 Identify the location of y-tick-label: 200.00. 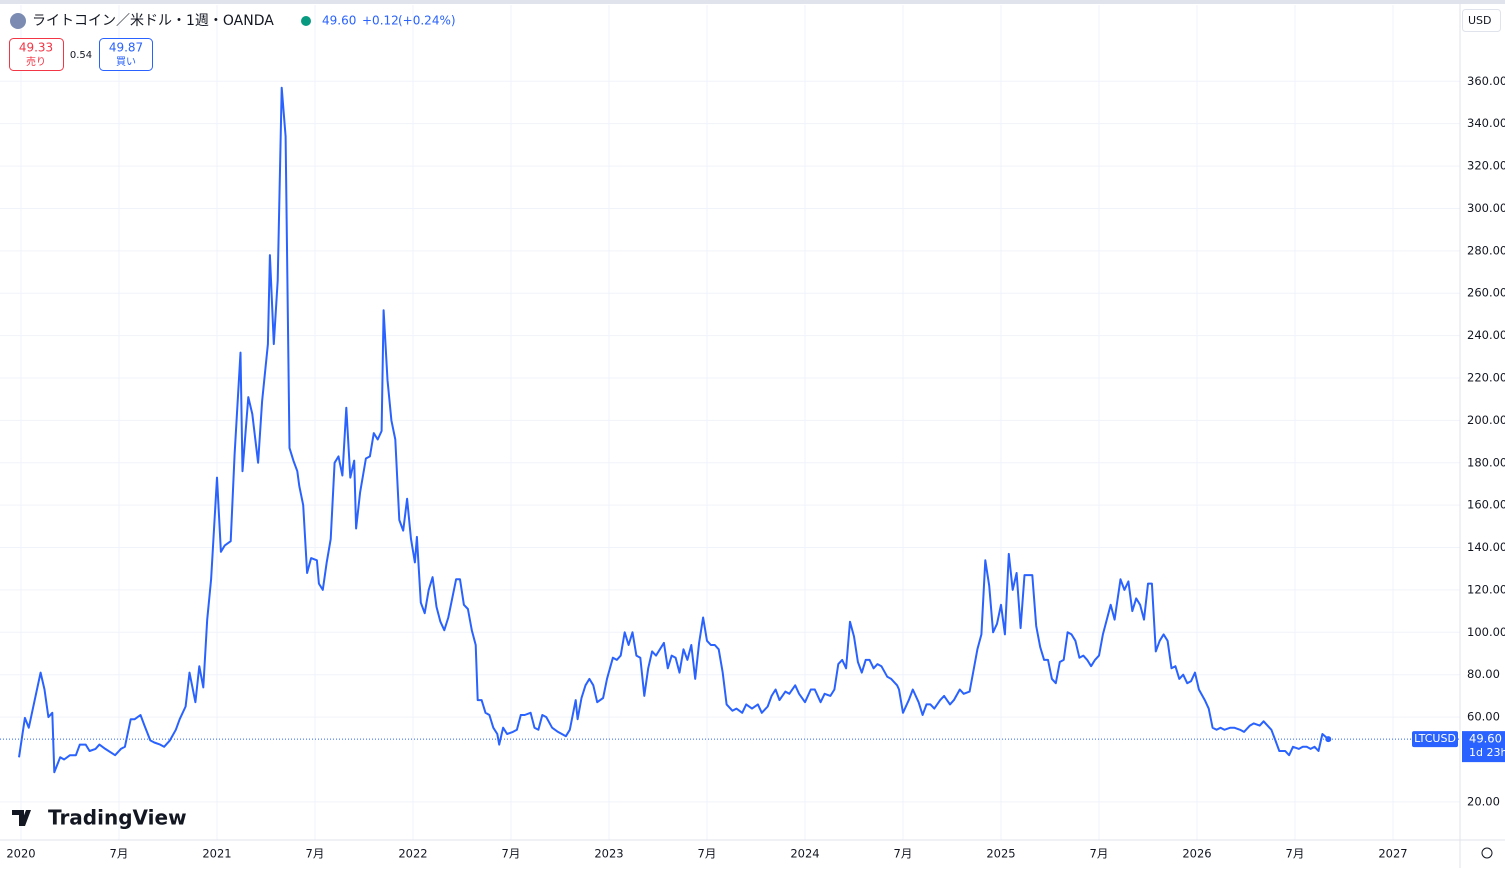
(1486, 420).